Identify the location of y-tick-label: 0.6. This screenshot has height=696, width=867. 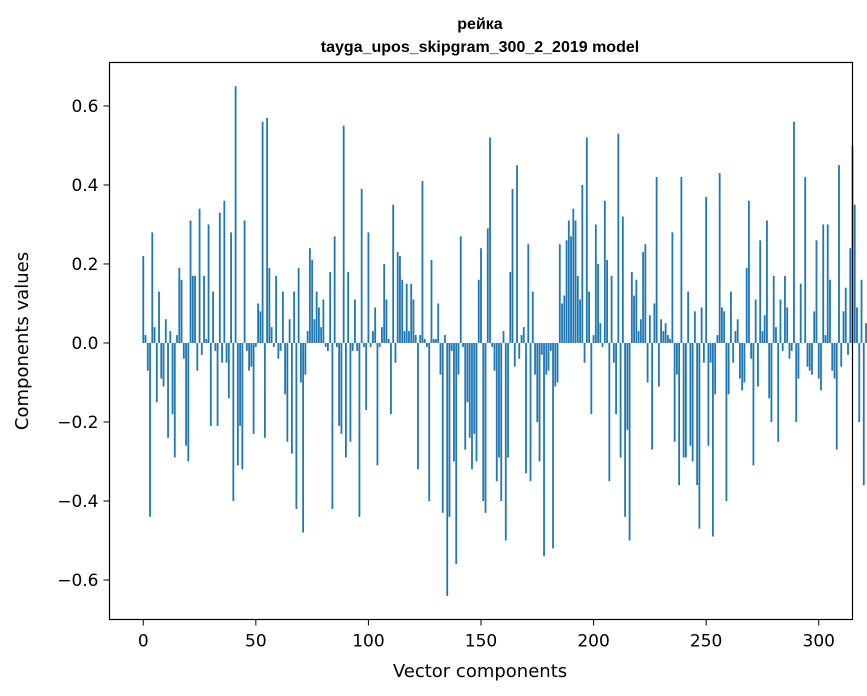
(84, 107).